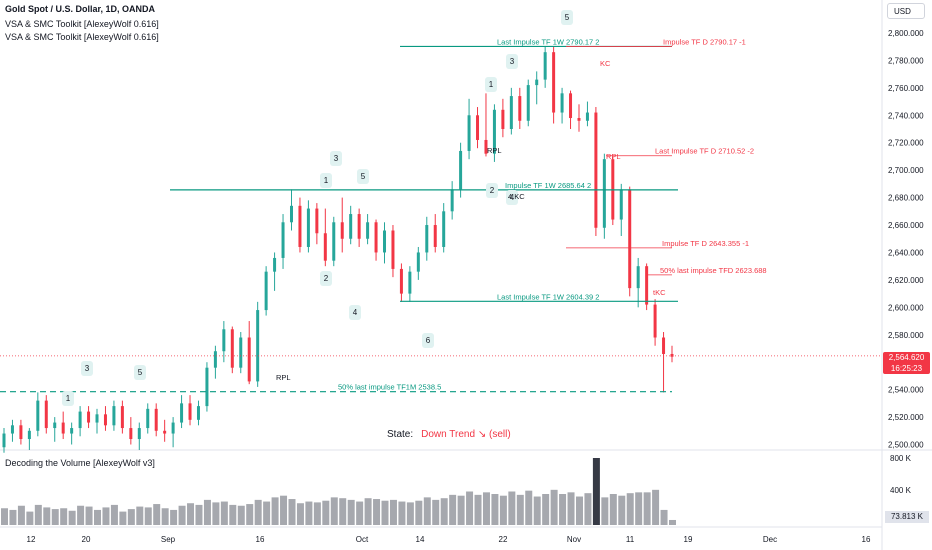  What do you see at coordinates (494, 150) in the screenshot?
I see `annotation-label: RPL` at bounding box center [494, 150].